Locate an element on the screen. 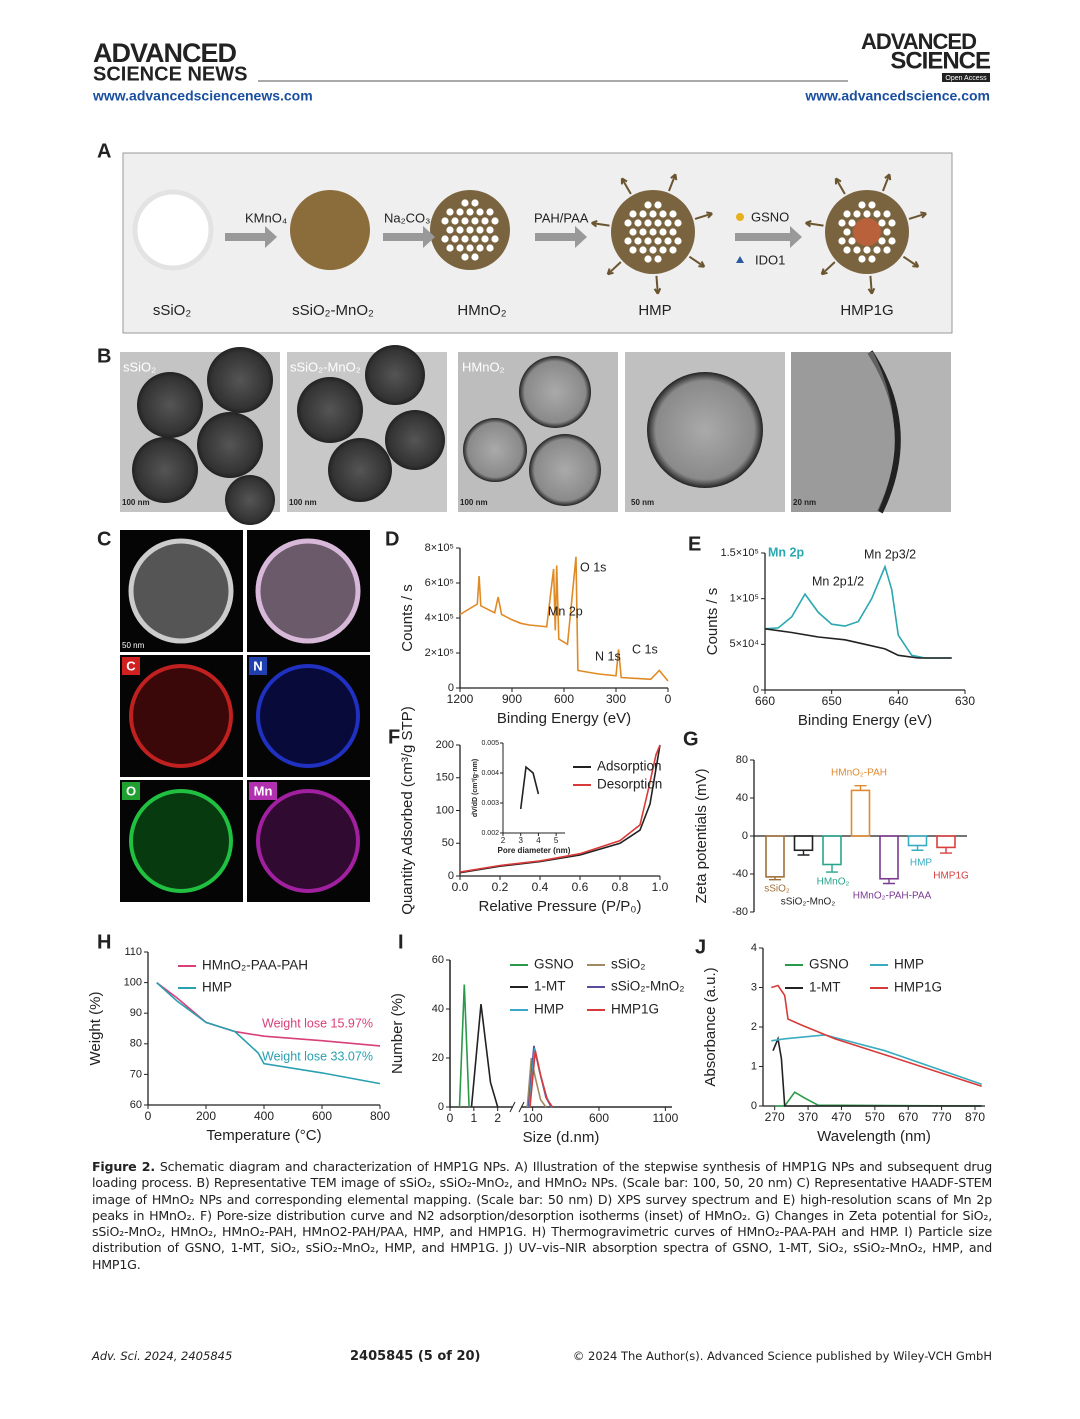 The height and width of the screenshot is (1419, 1080). x-tick-label: 0 is located at coordinates (148, 1116).